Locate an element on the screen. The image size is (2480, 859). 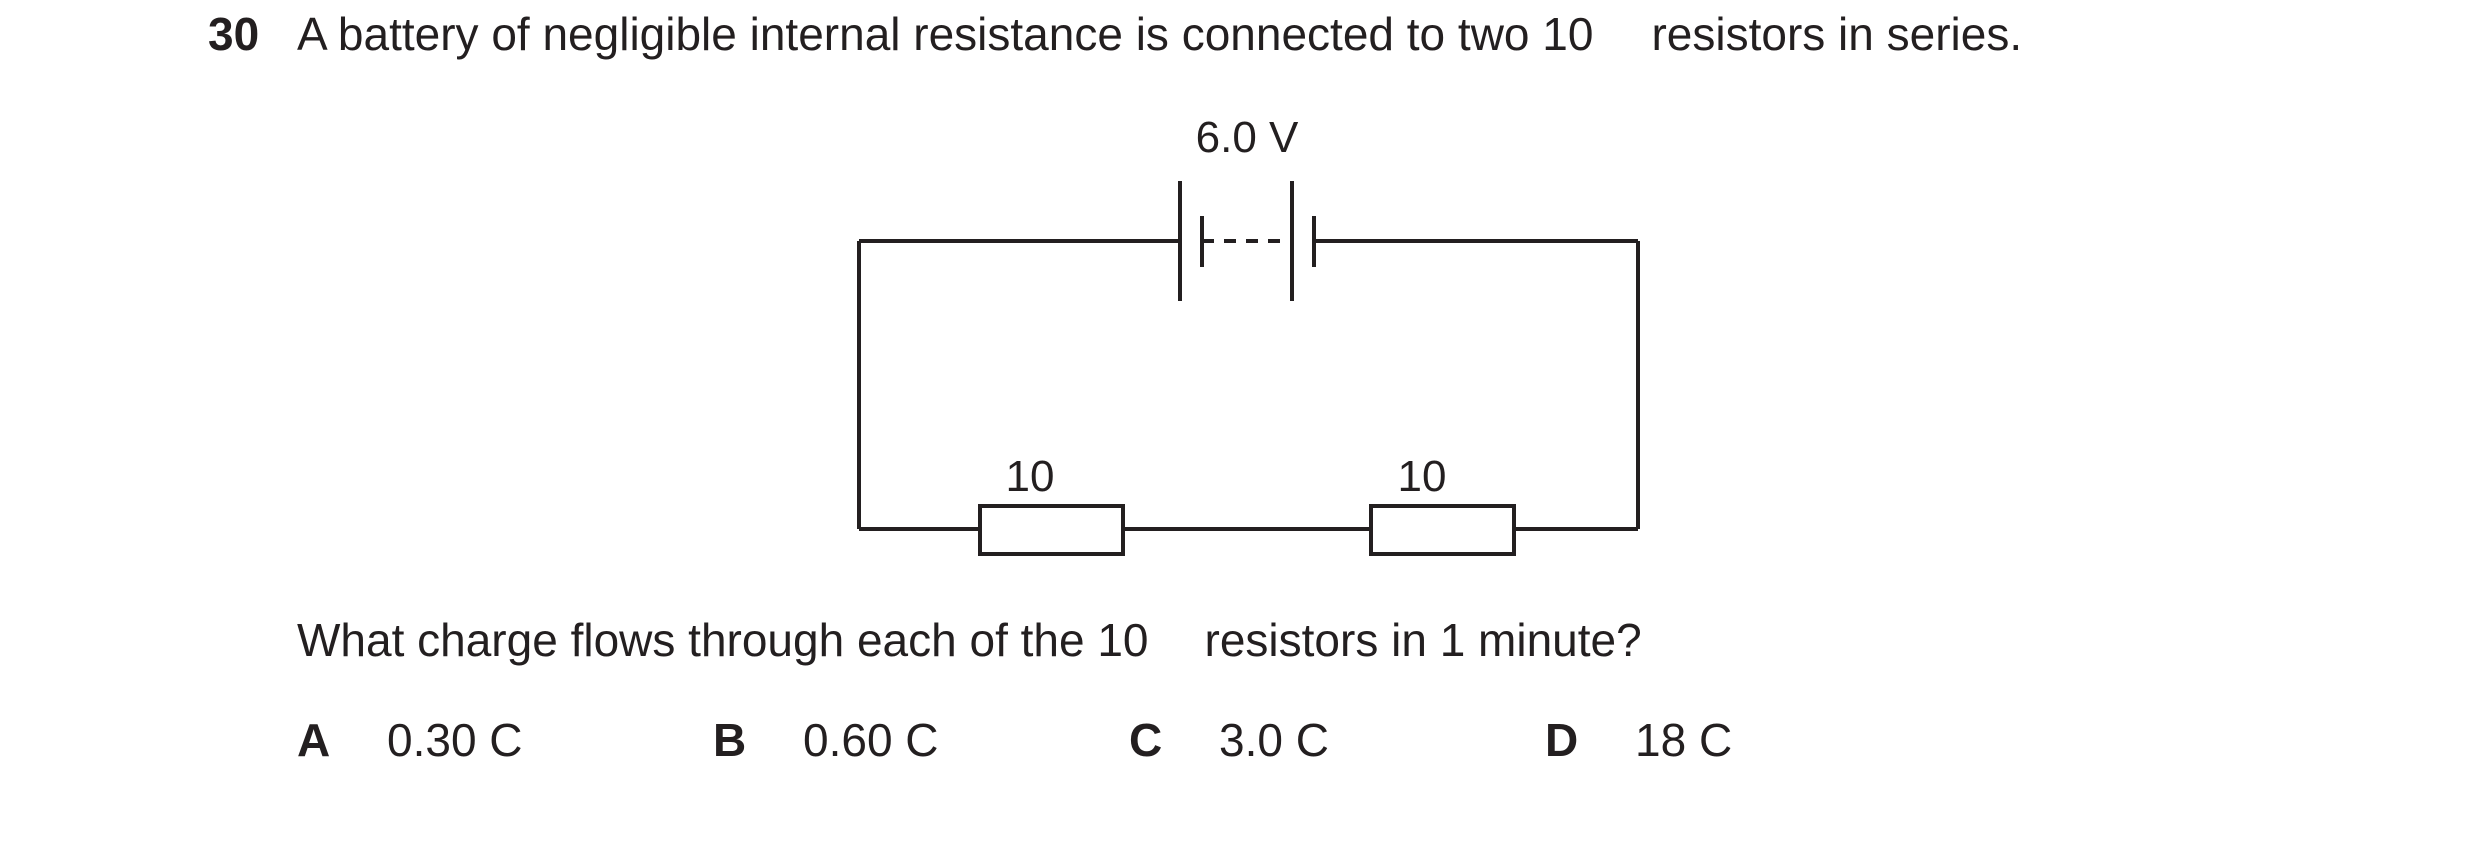
battery-voltage-label: 6.0 V is located at coordinates (1247, 137).